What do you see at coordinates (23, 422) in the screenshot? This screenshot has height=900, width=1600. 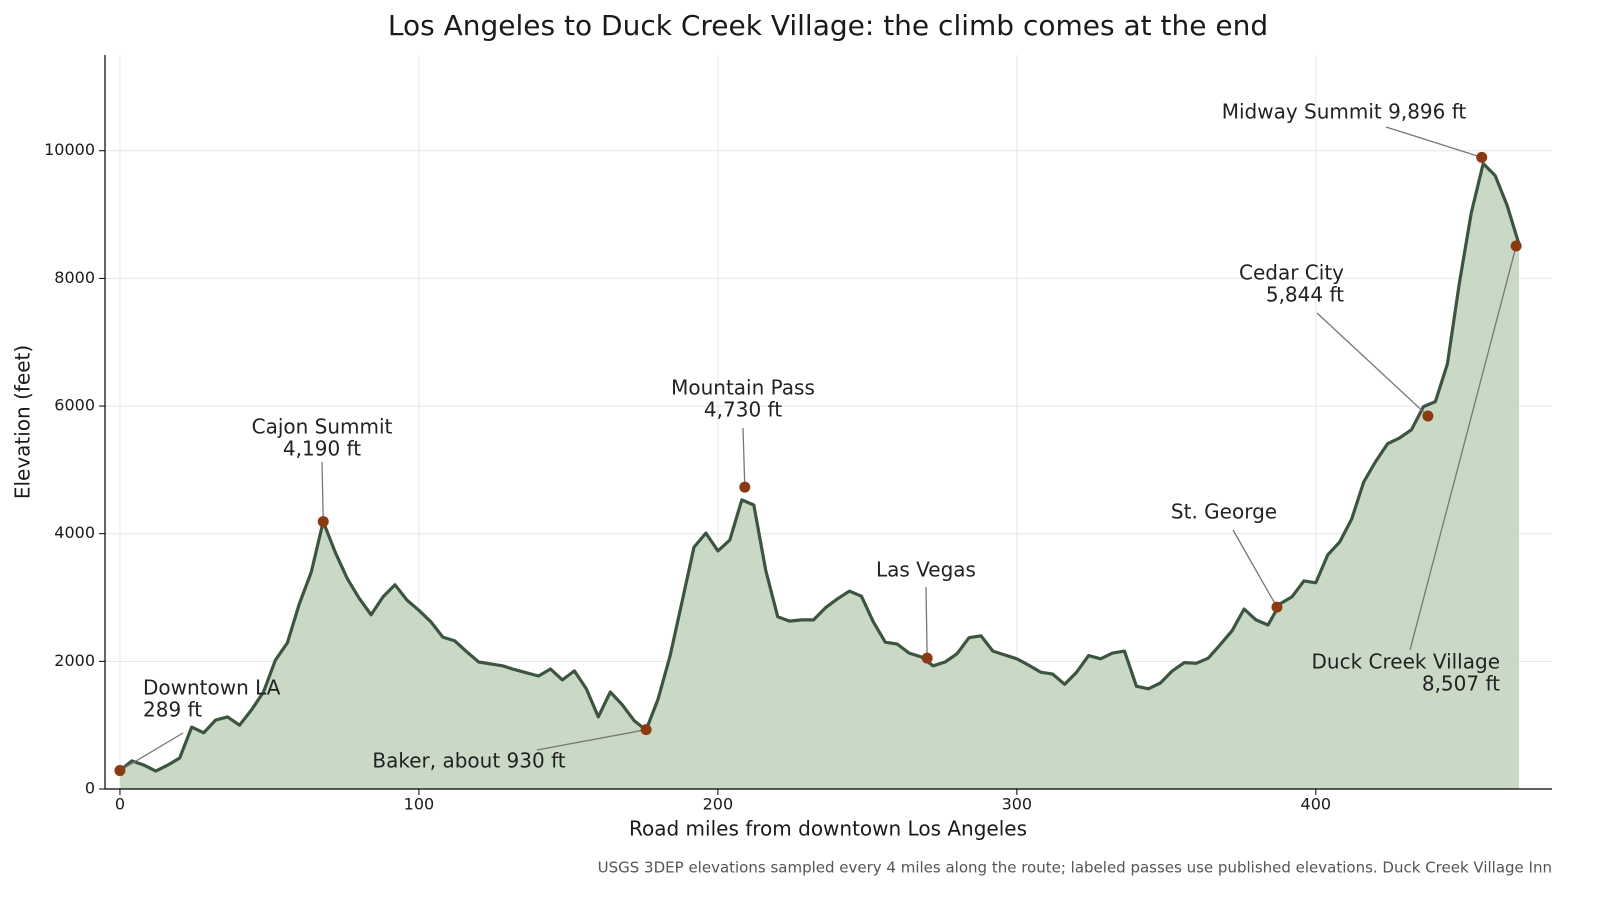 I see `y-axis-label: Elevation (feet)` at bounding box center [23, 422].